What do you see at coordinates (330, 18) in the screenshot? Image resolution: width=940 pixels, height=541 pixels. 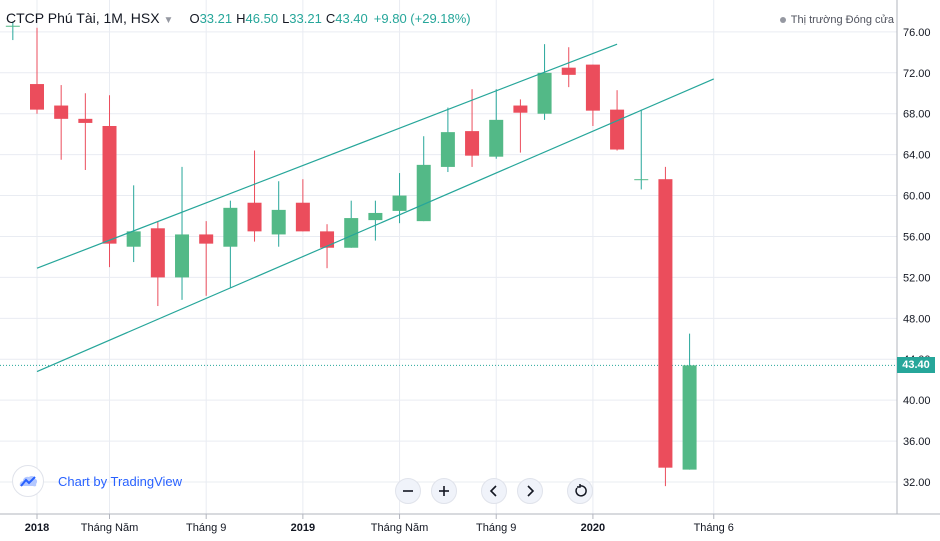 I see `close-key: C` at bounding box center [330, 18].